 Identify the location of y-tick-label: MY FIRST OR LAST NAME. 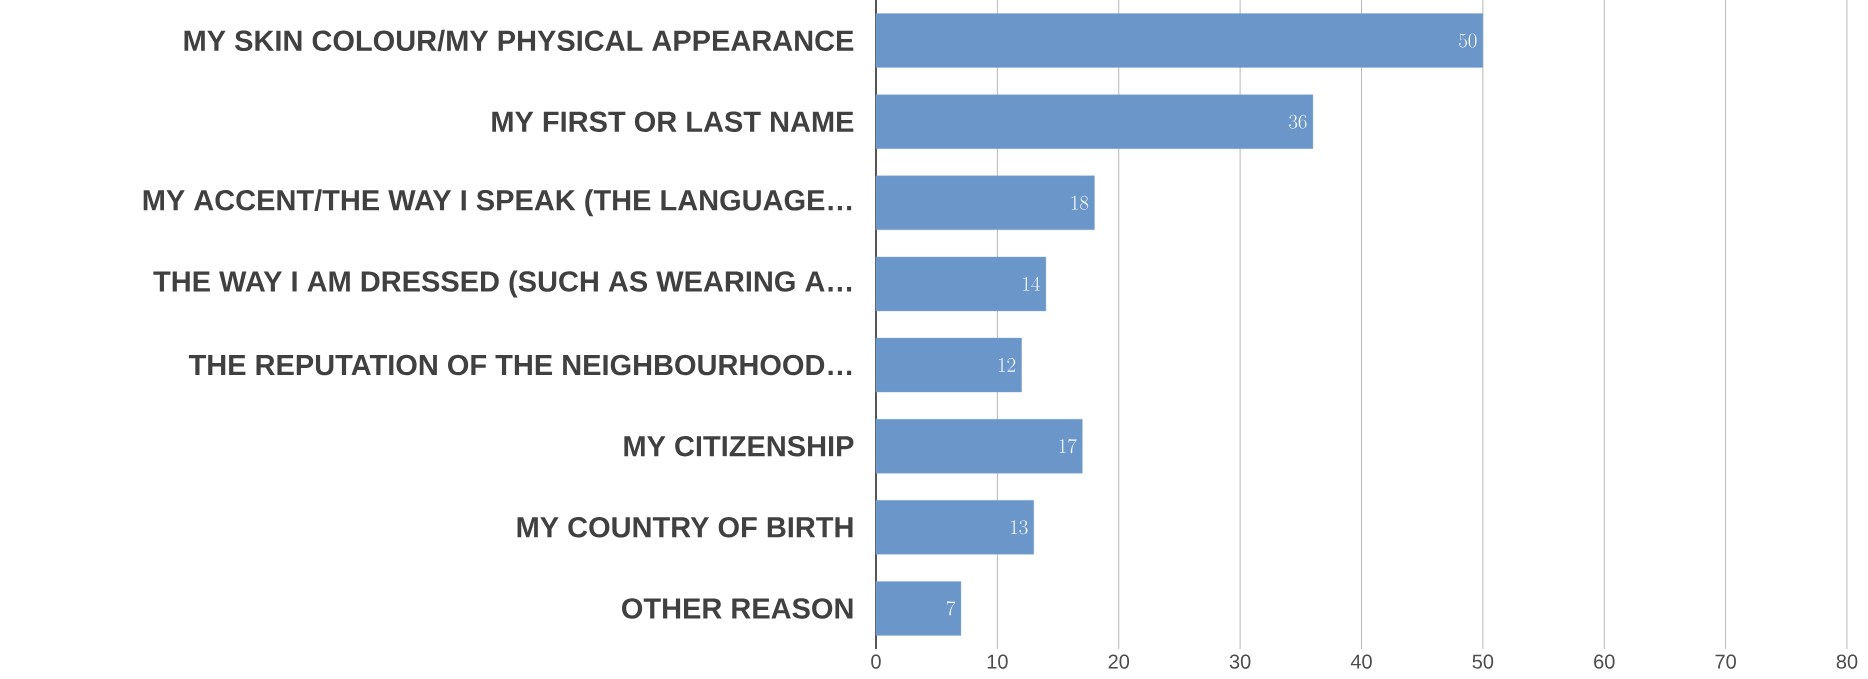
(673, 121).